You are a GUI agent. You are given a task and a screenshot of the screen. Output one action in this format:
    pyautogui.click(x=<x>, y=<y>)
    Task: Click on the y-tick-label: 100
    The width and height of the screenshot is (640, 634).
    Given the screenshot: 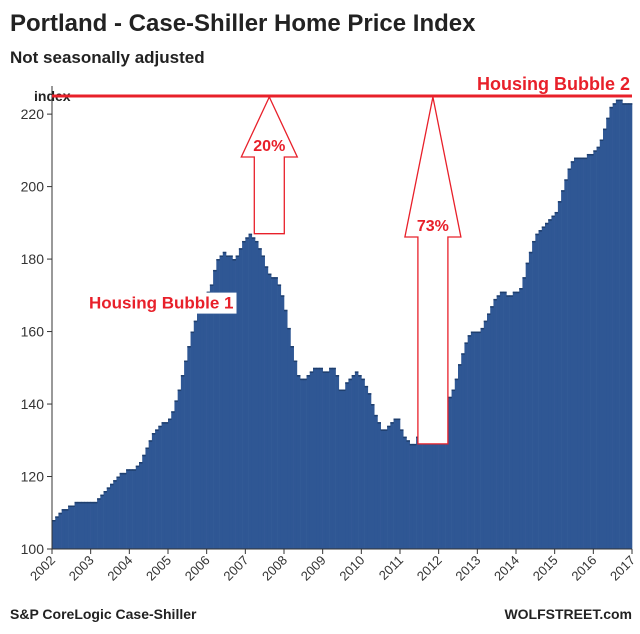 What is the action you would take?
    pyautogui.click(x=33, y=549)
    